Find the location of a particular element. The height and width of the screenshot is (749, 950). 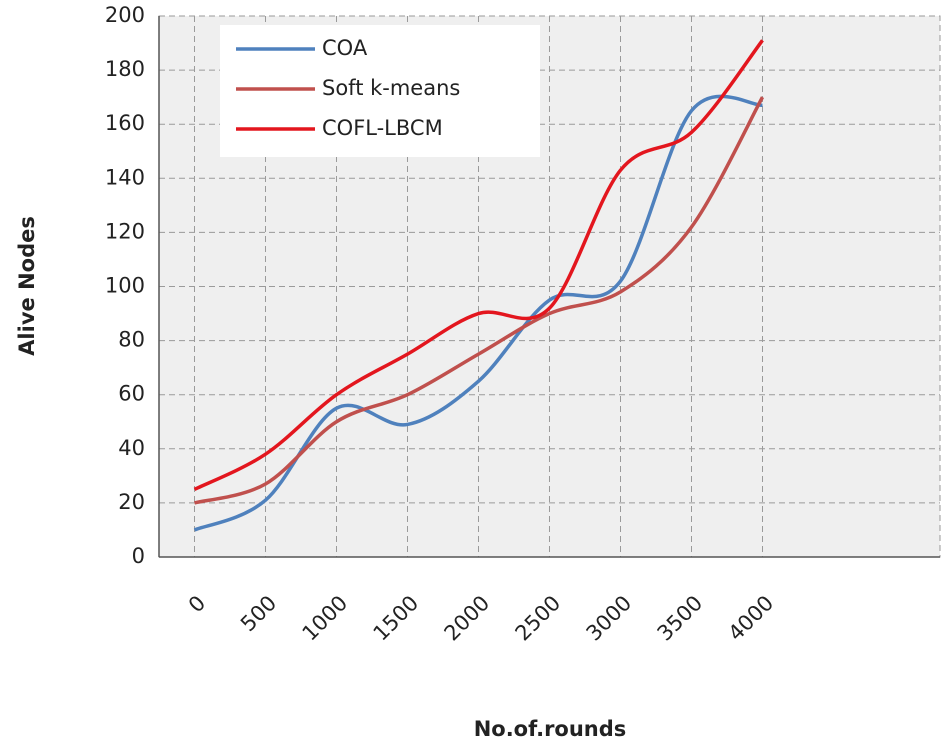

legend-box is located at coordinates (380, 91).